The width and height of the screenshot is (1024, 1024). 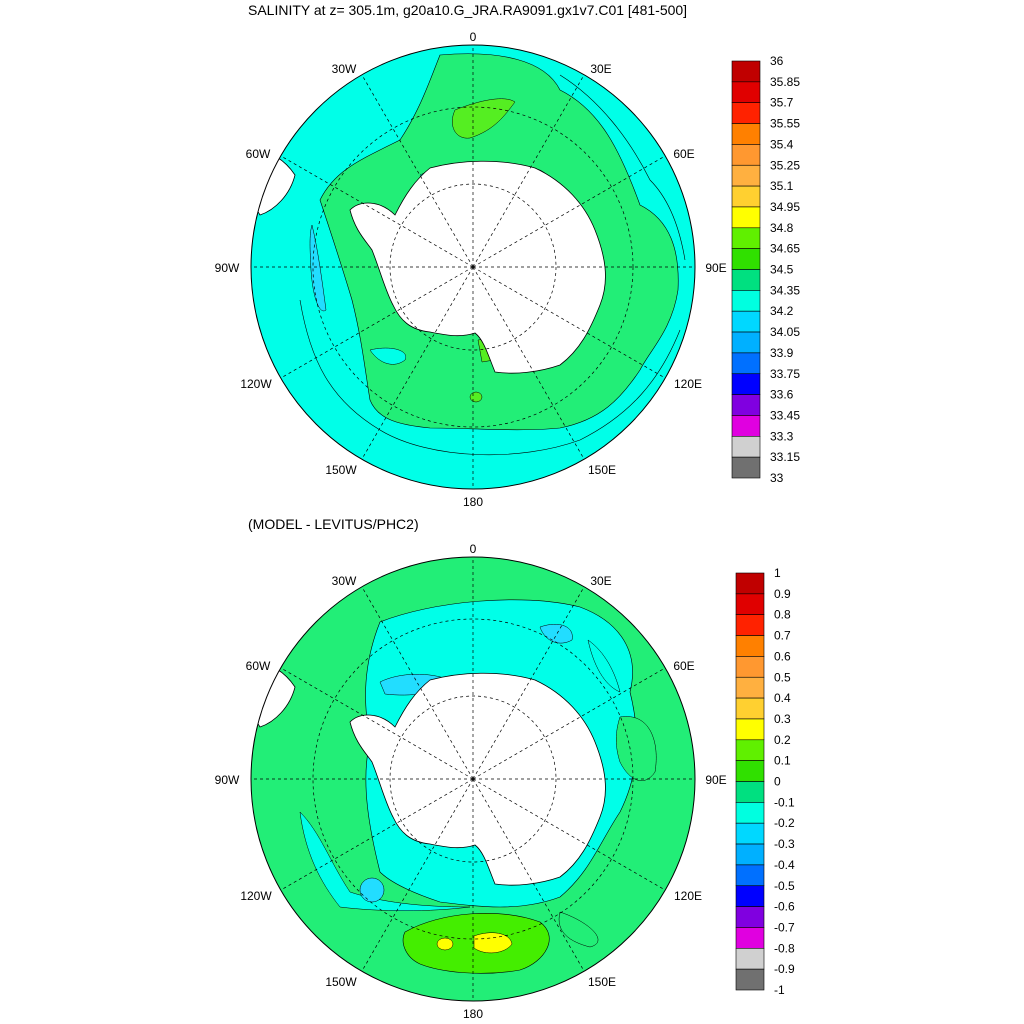 I want to click on colorbar-label: 34.5, so click(x=782, y=270).